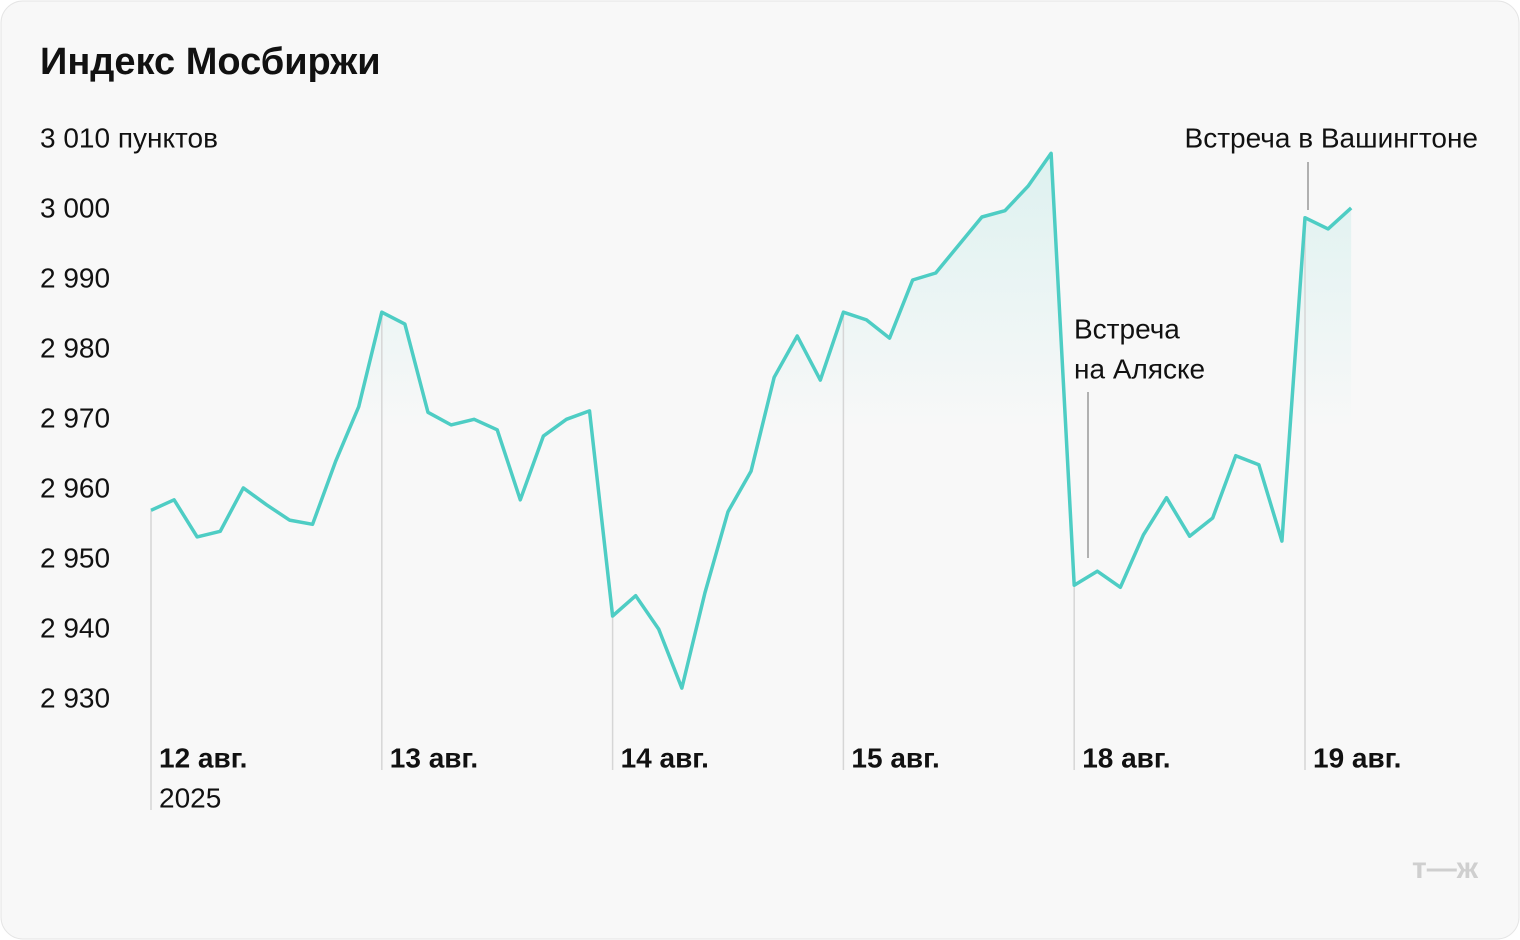  What do you see at coordinates (1331, 137) in the screenshot?
I see `annotation: Встреча в Вашингтоне` at bounding box center [1331, 137].